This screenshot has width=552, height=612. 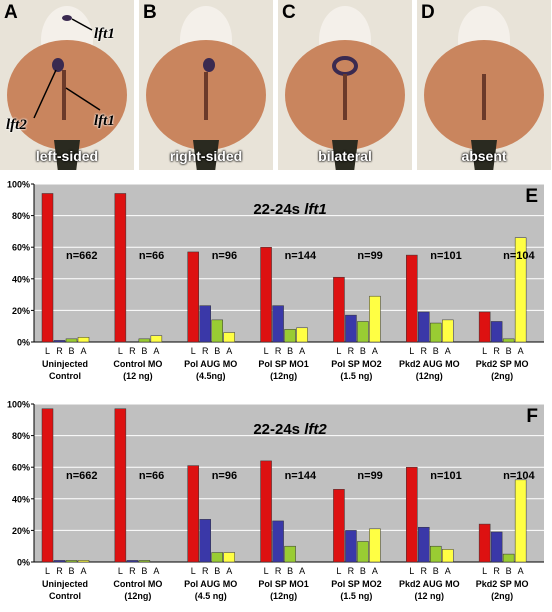 I want to click on group-sublabel: Control, so click(x=65, y=376).